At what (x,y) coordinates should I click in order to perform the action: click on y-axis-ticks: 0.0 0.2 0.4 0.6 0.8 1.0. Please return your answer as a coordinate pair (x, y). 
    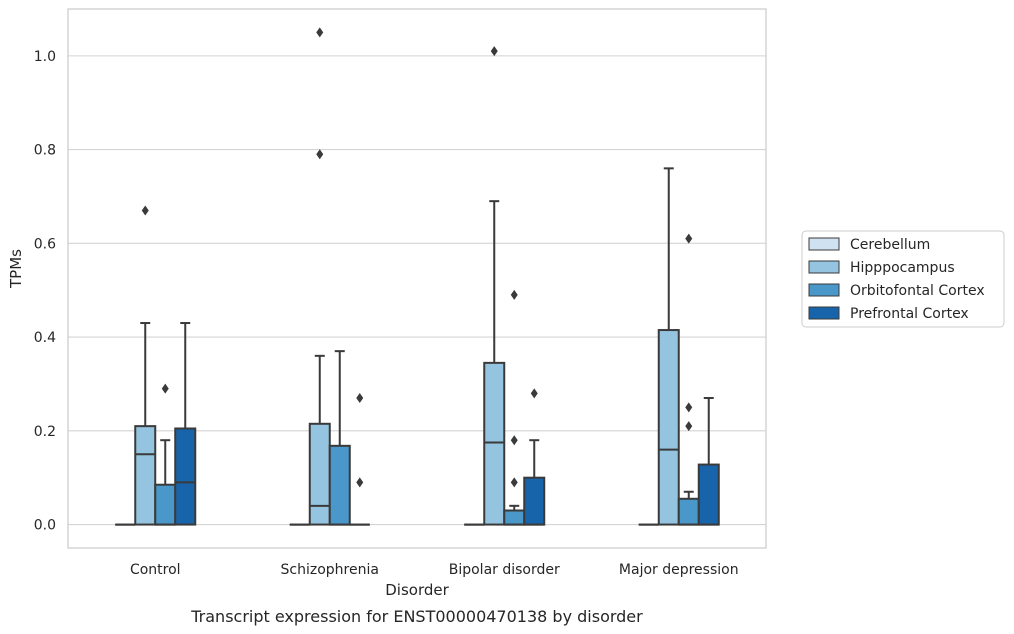
    Looking at the image, I should click on (45, 291).